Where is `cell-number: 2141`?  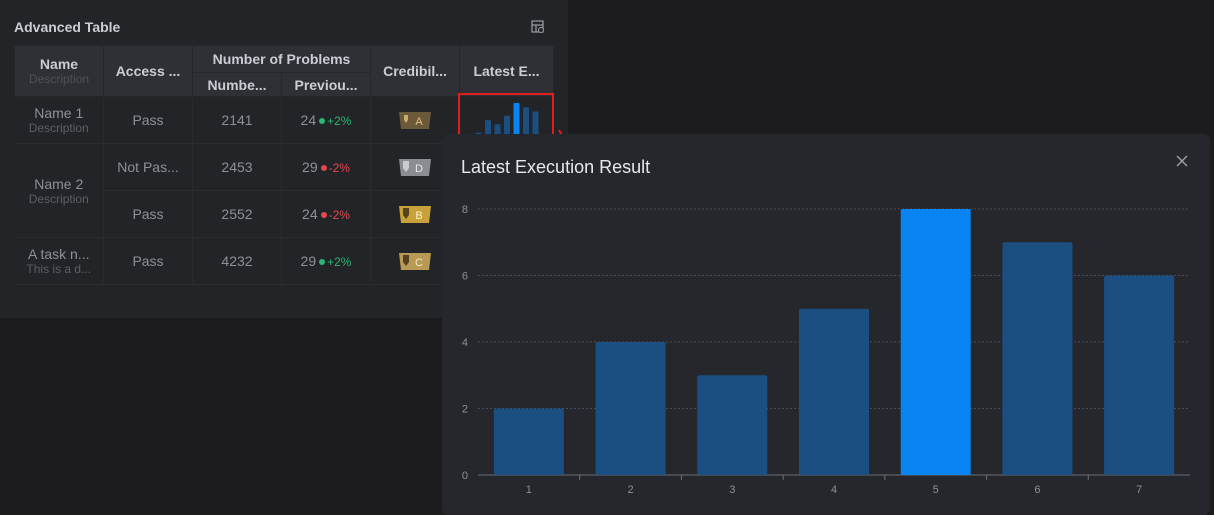 cell-number: 2141 is located at coordinates (237, 120).